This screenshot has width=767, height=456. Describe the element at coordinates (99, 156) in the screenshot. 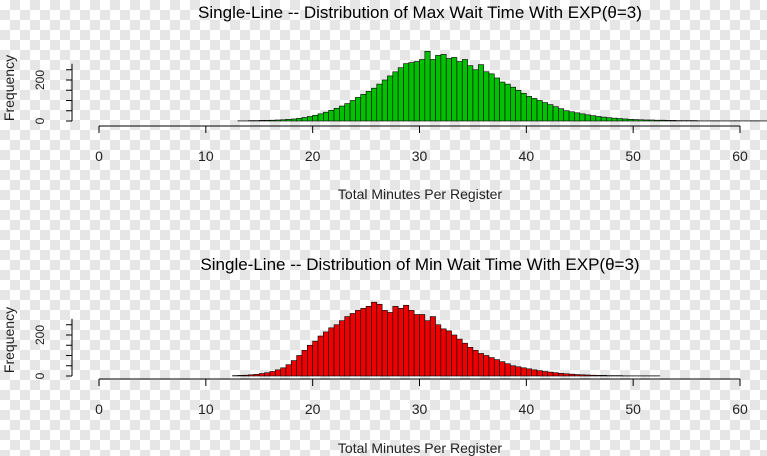

I see `x-tick-label: 0` at that location.